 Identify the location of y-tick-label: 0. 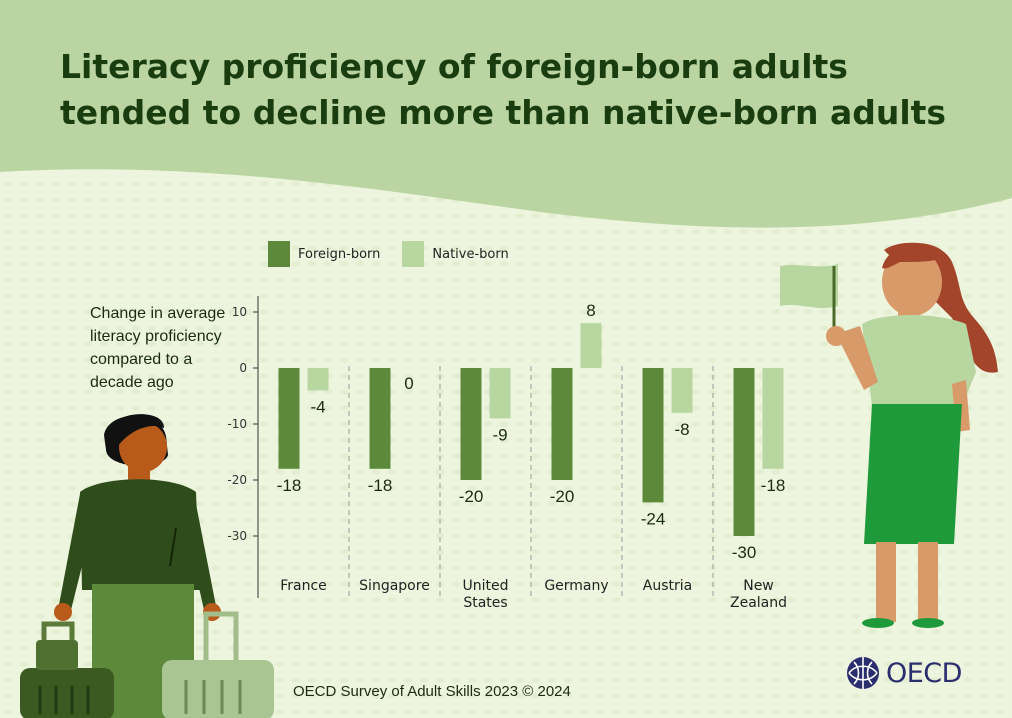
(243, 368).